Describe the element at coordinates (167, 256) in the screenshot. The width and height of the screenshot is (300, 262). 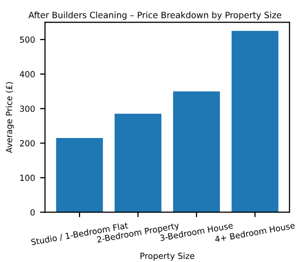
I see `x-axis-title: Property Size` at that location.